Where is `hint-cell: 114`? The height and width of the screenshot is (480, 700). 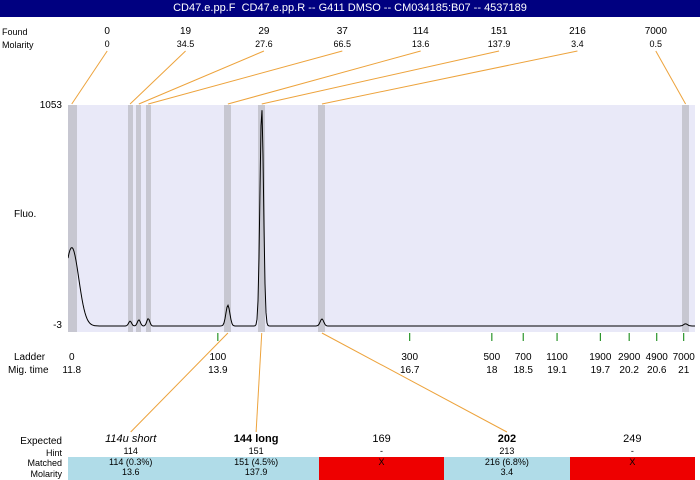 hint-cell: 114 is located at coordinates (130, 451).